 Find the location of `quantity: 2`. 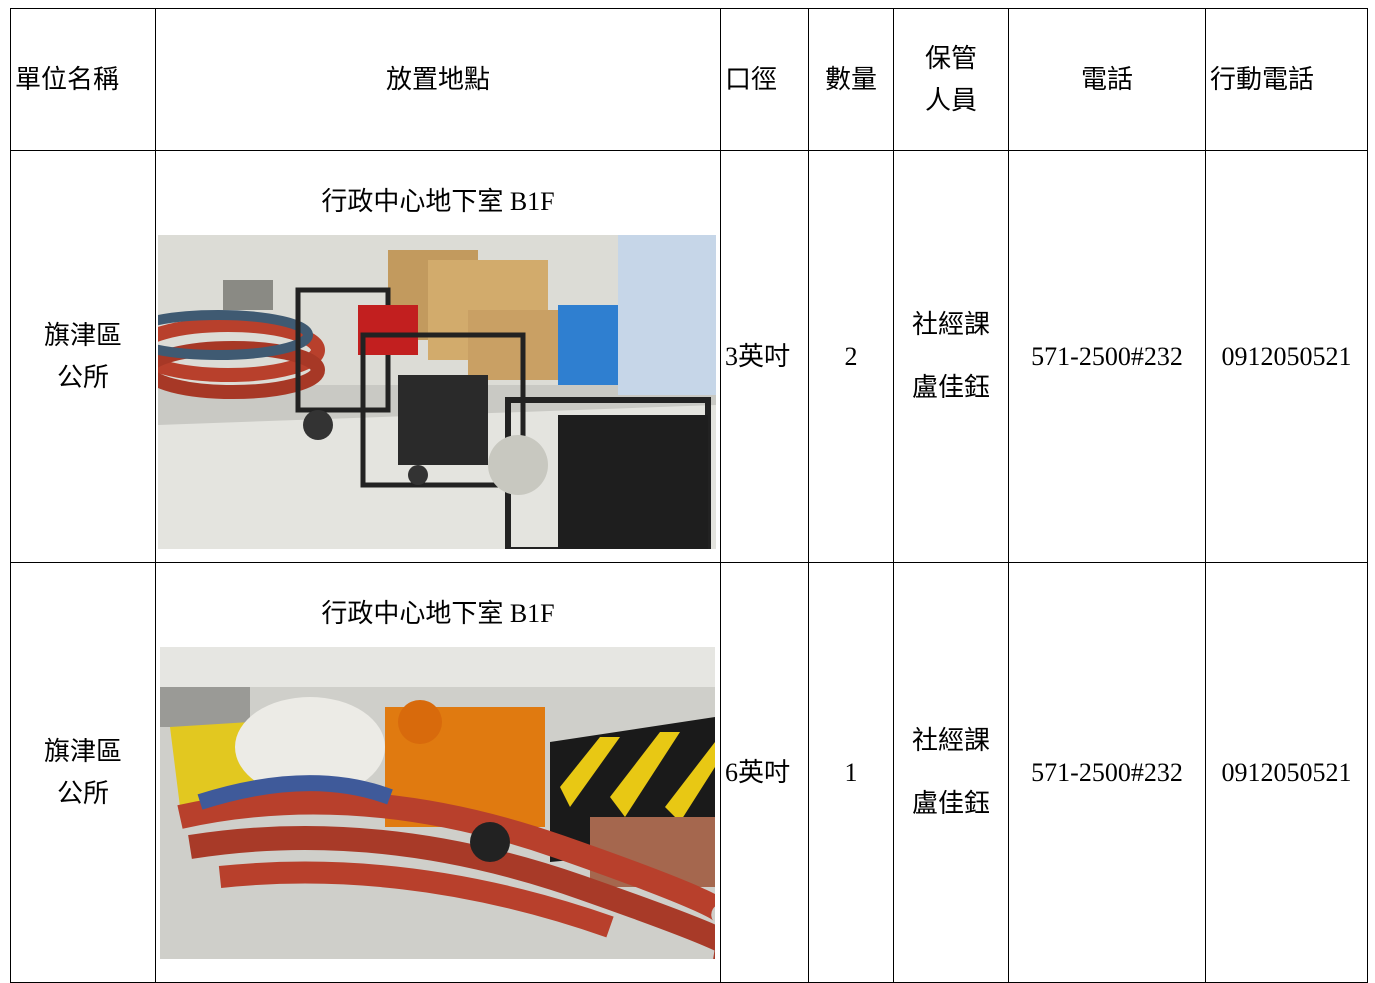

quantity: 2 is located at coordinates (851, 356).